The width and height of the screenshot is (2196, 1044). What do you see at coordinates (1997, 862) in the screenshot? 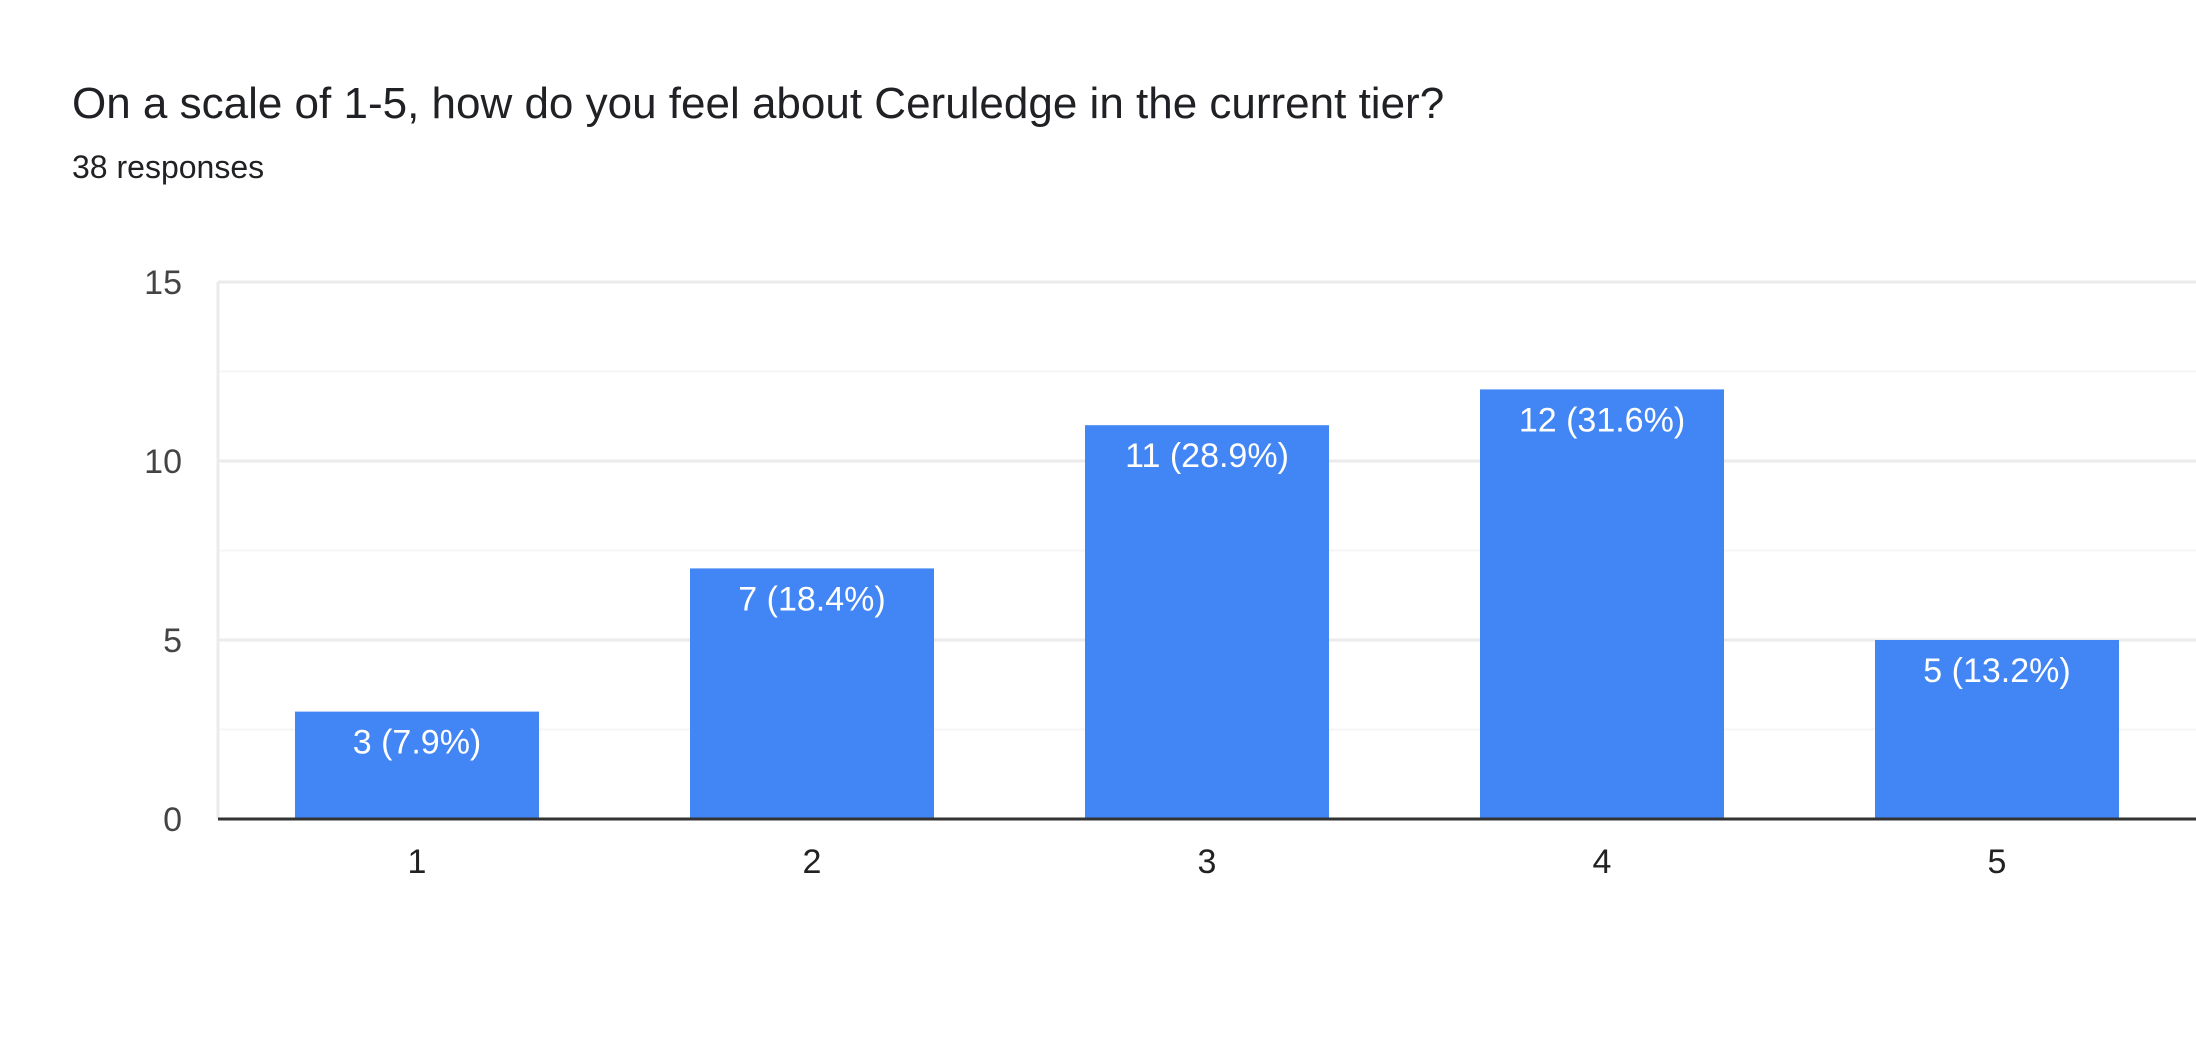
I see `x-category-label: 5` at bounding box center [1997, 862].